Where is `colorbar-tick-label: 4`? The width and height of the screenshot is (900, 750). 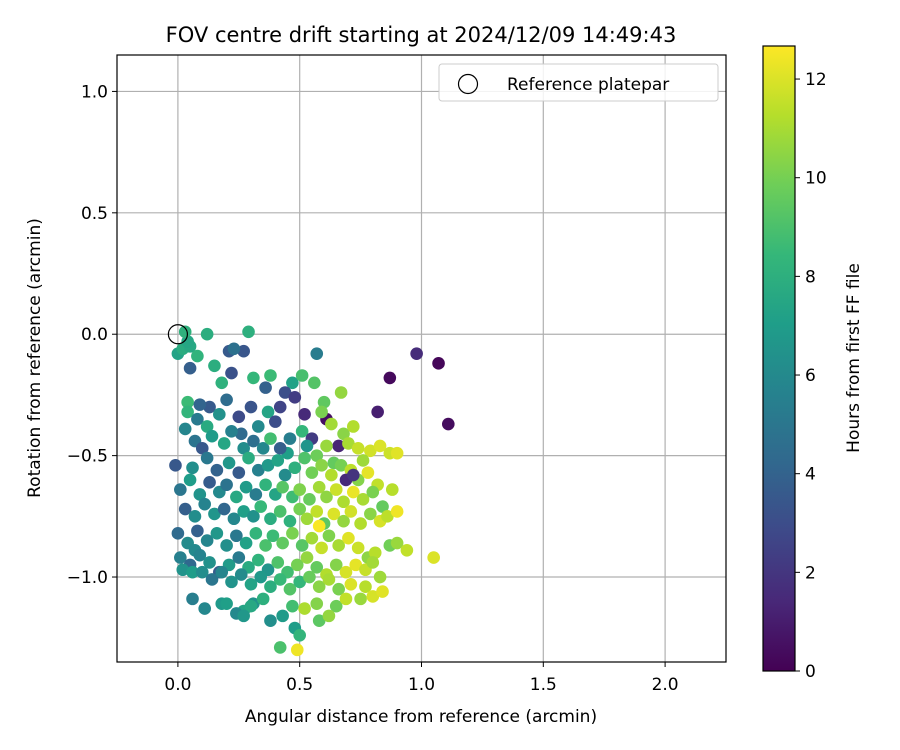 colorbar-tick-label: 4 is located at coordinates (810, 475).